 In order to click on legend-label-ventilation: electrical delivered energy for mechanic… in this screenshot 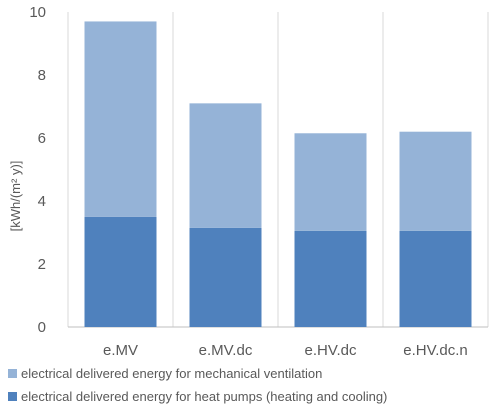, I will do `click(172, 373)`.